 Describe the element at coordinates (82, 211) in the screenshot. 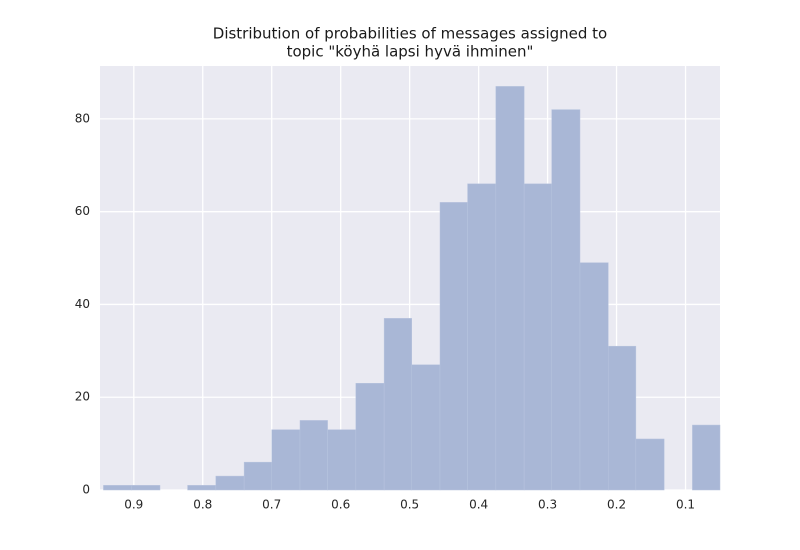

I see `y-tick-label: 60` at that location.